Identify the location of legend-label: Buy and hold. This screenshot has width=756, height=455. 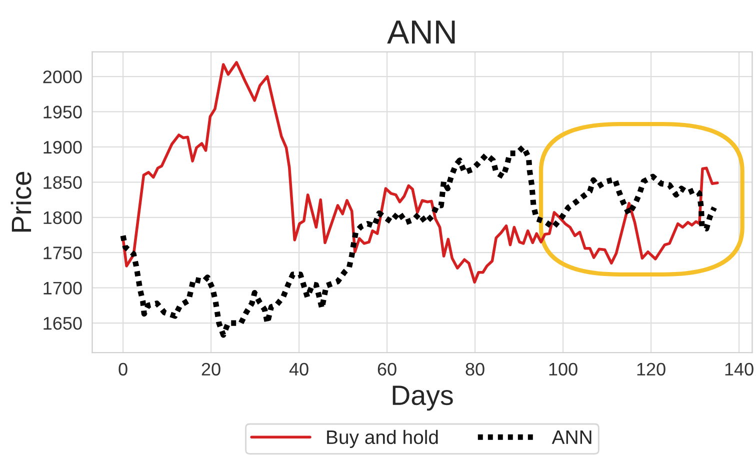
(382, 439).